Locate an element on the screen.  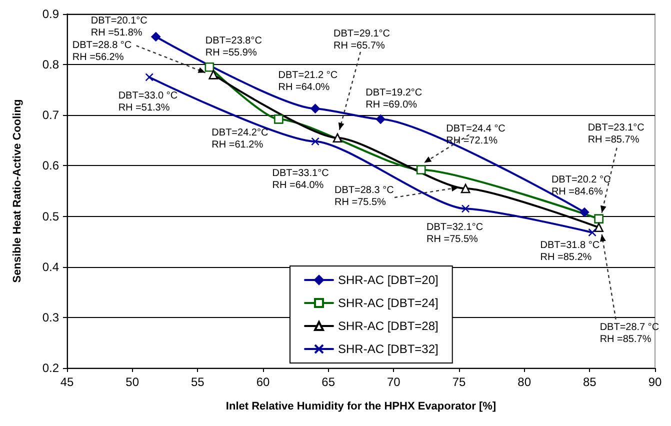
x-tick-label: 80 is located at coordinates (525, 382).